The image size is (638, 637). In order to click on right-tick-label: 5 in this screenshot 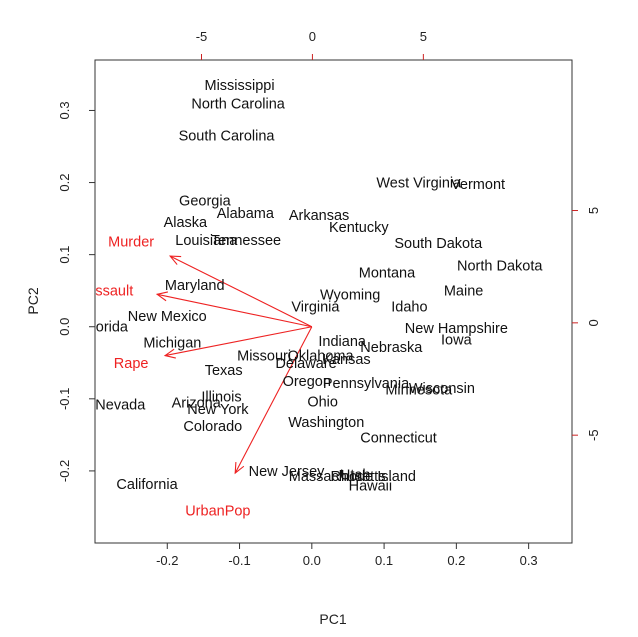, I will do `click(593, 210)`.